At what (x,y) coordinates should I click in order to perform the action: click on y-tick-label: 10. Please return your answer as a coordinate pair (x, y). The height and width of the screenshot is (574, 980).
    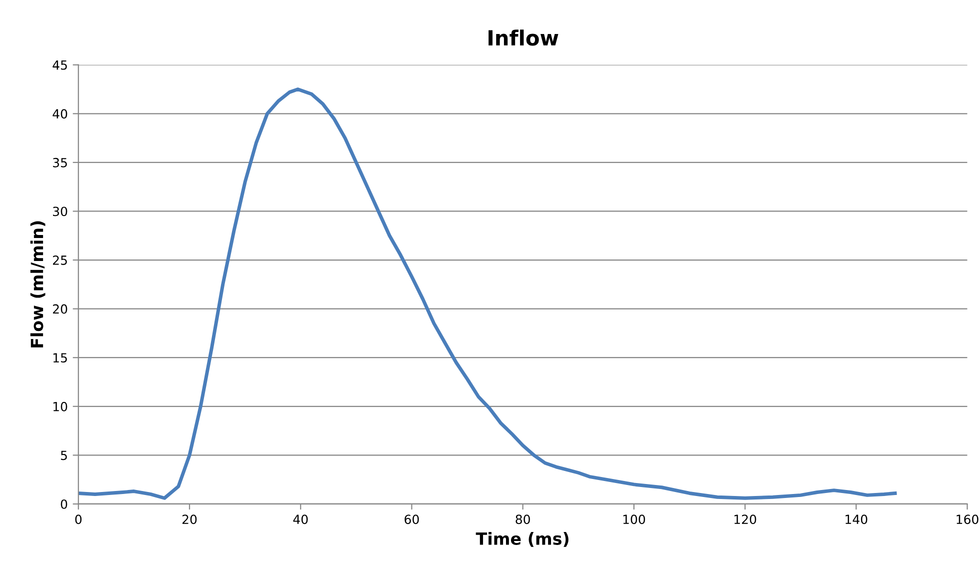
    Looking at the image, I should click on (60, 407).